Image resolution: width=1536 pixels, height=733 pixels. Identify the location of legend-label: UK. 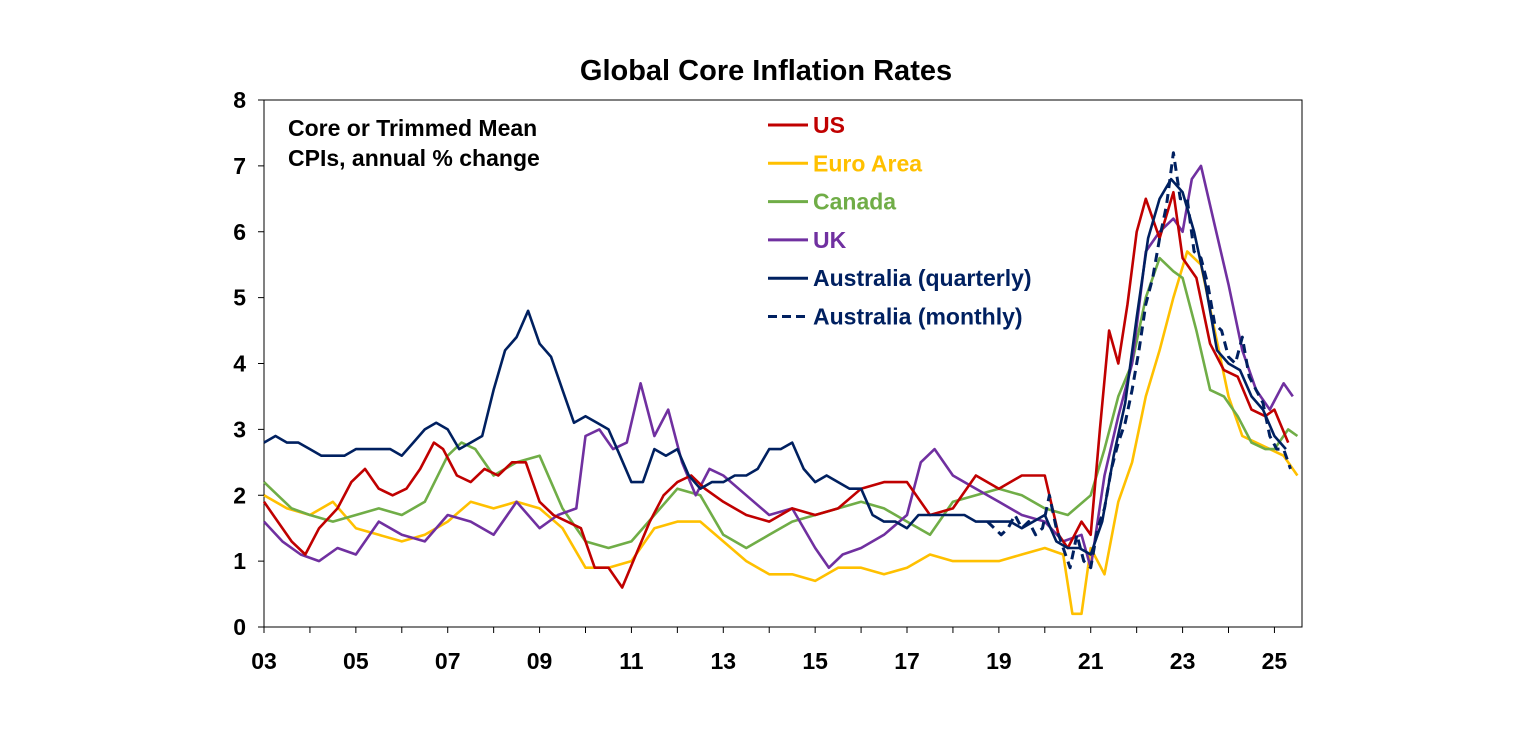
(830, 240).